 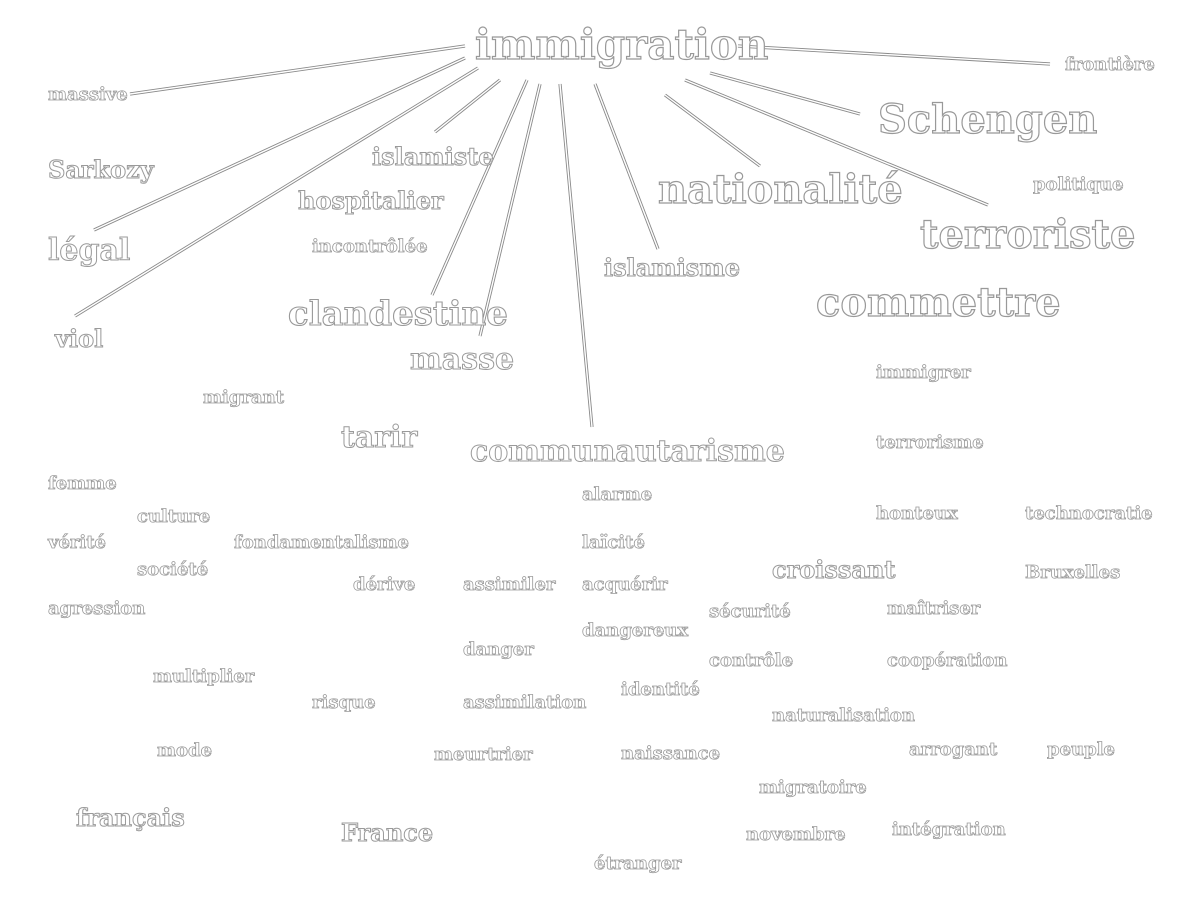 I want to click on link-islamisme, so click(x=626, y=166).